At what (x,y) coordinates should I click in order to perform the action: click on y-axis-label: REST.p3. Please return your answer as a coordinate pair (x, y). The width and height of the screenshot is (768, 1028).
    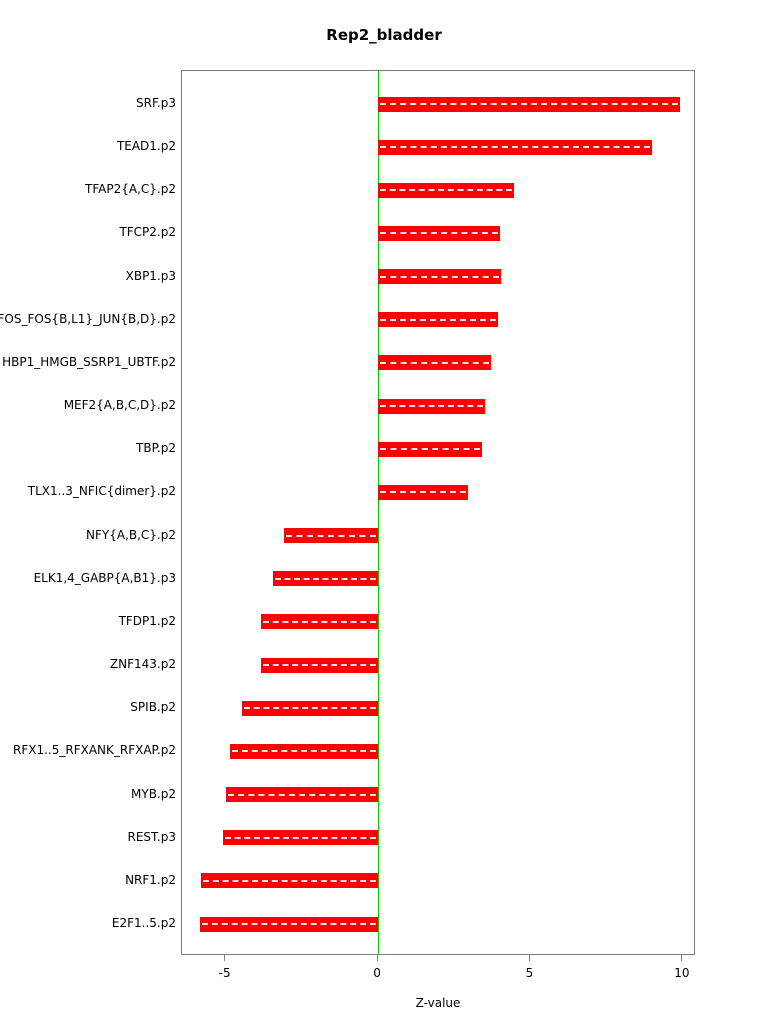
    Looking at the image, I should click on (151, 836).